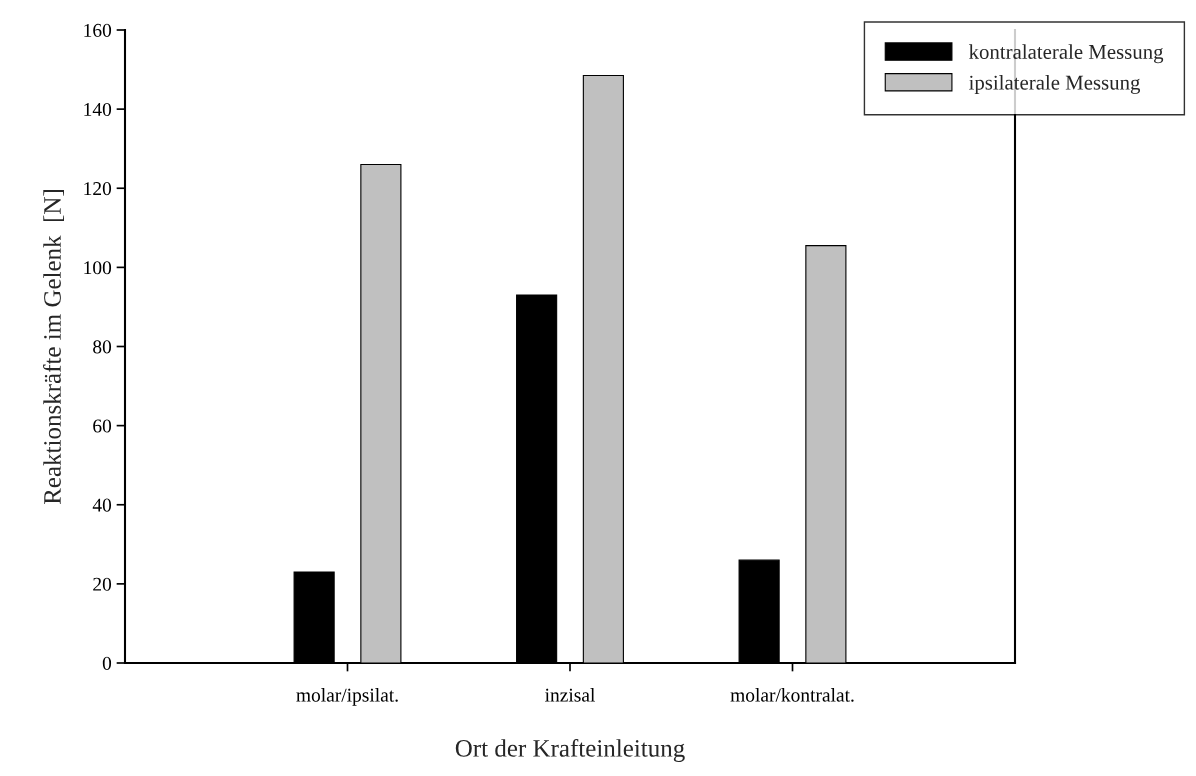 The height and width of the screenshot is (776, 1196). I want to click on y-tick-label: 40, so click(102, 505).